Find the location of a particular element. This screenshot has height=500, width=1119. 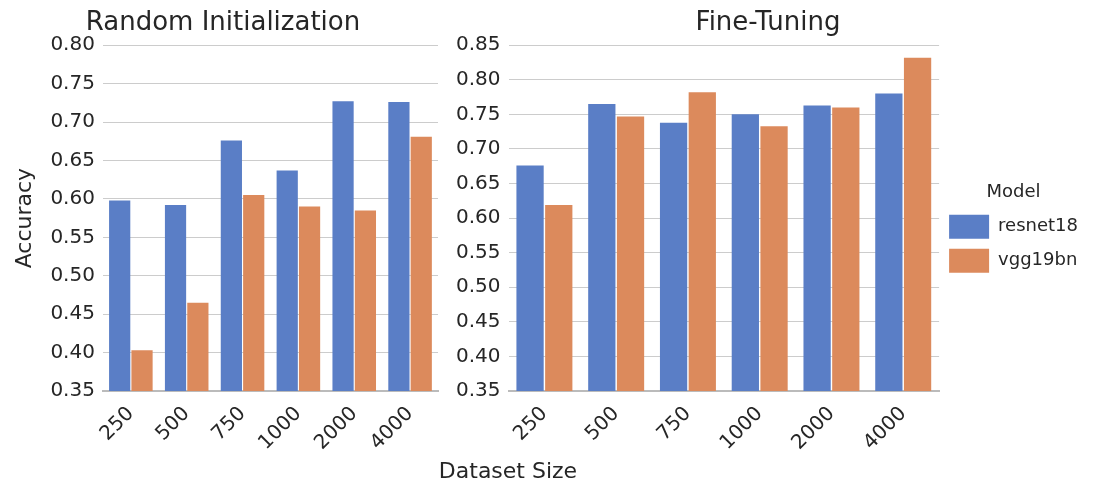

y-tick-label: 0.85 is located at coordinates (478, 43).